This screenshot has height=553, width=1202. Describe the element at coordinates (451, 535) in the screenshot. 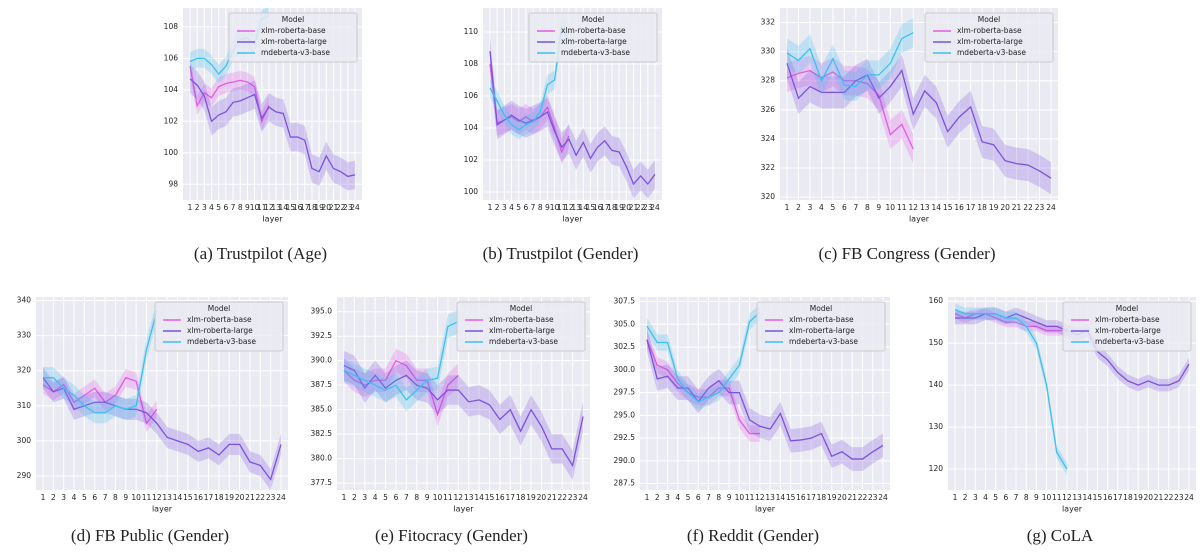

I see `caption: (e) Fitocracy (Gender)` at that location.